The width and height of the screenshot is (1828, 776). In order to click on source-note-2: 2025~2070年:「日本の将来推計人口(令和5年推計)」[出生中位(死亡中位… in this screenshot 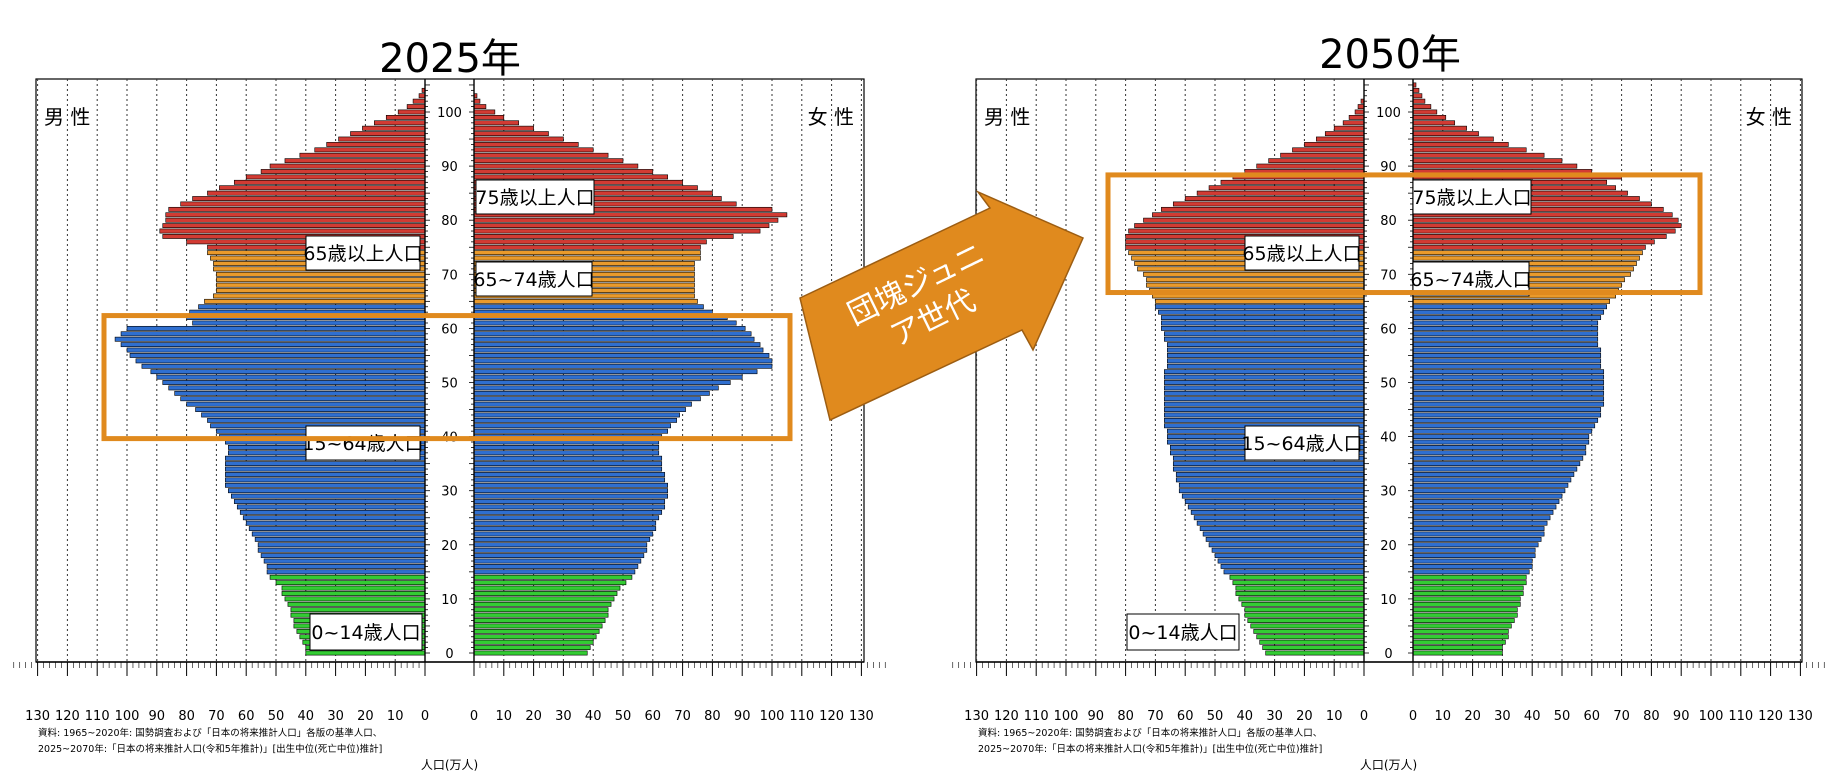, I will do `click(1150, 749)`.